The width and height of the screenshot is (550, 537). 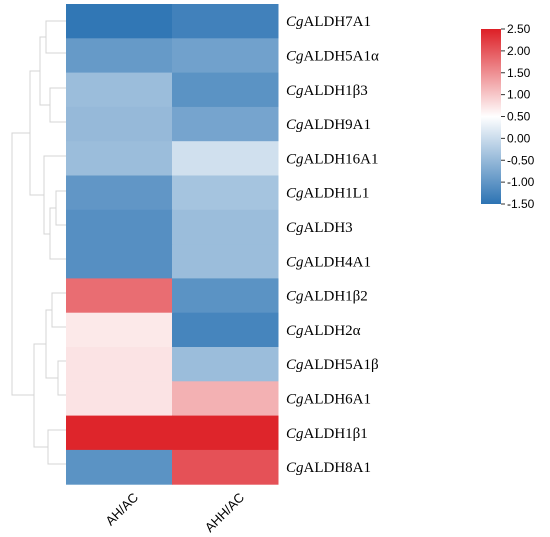 What do you see at coordinates (174, 512) in the screenshot?
I see `column-labels: AH/AC AHH/AC` at bounding box center [174, 512].